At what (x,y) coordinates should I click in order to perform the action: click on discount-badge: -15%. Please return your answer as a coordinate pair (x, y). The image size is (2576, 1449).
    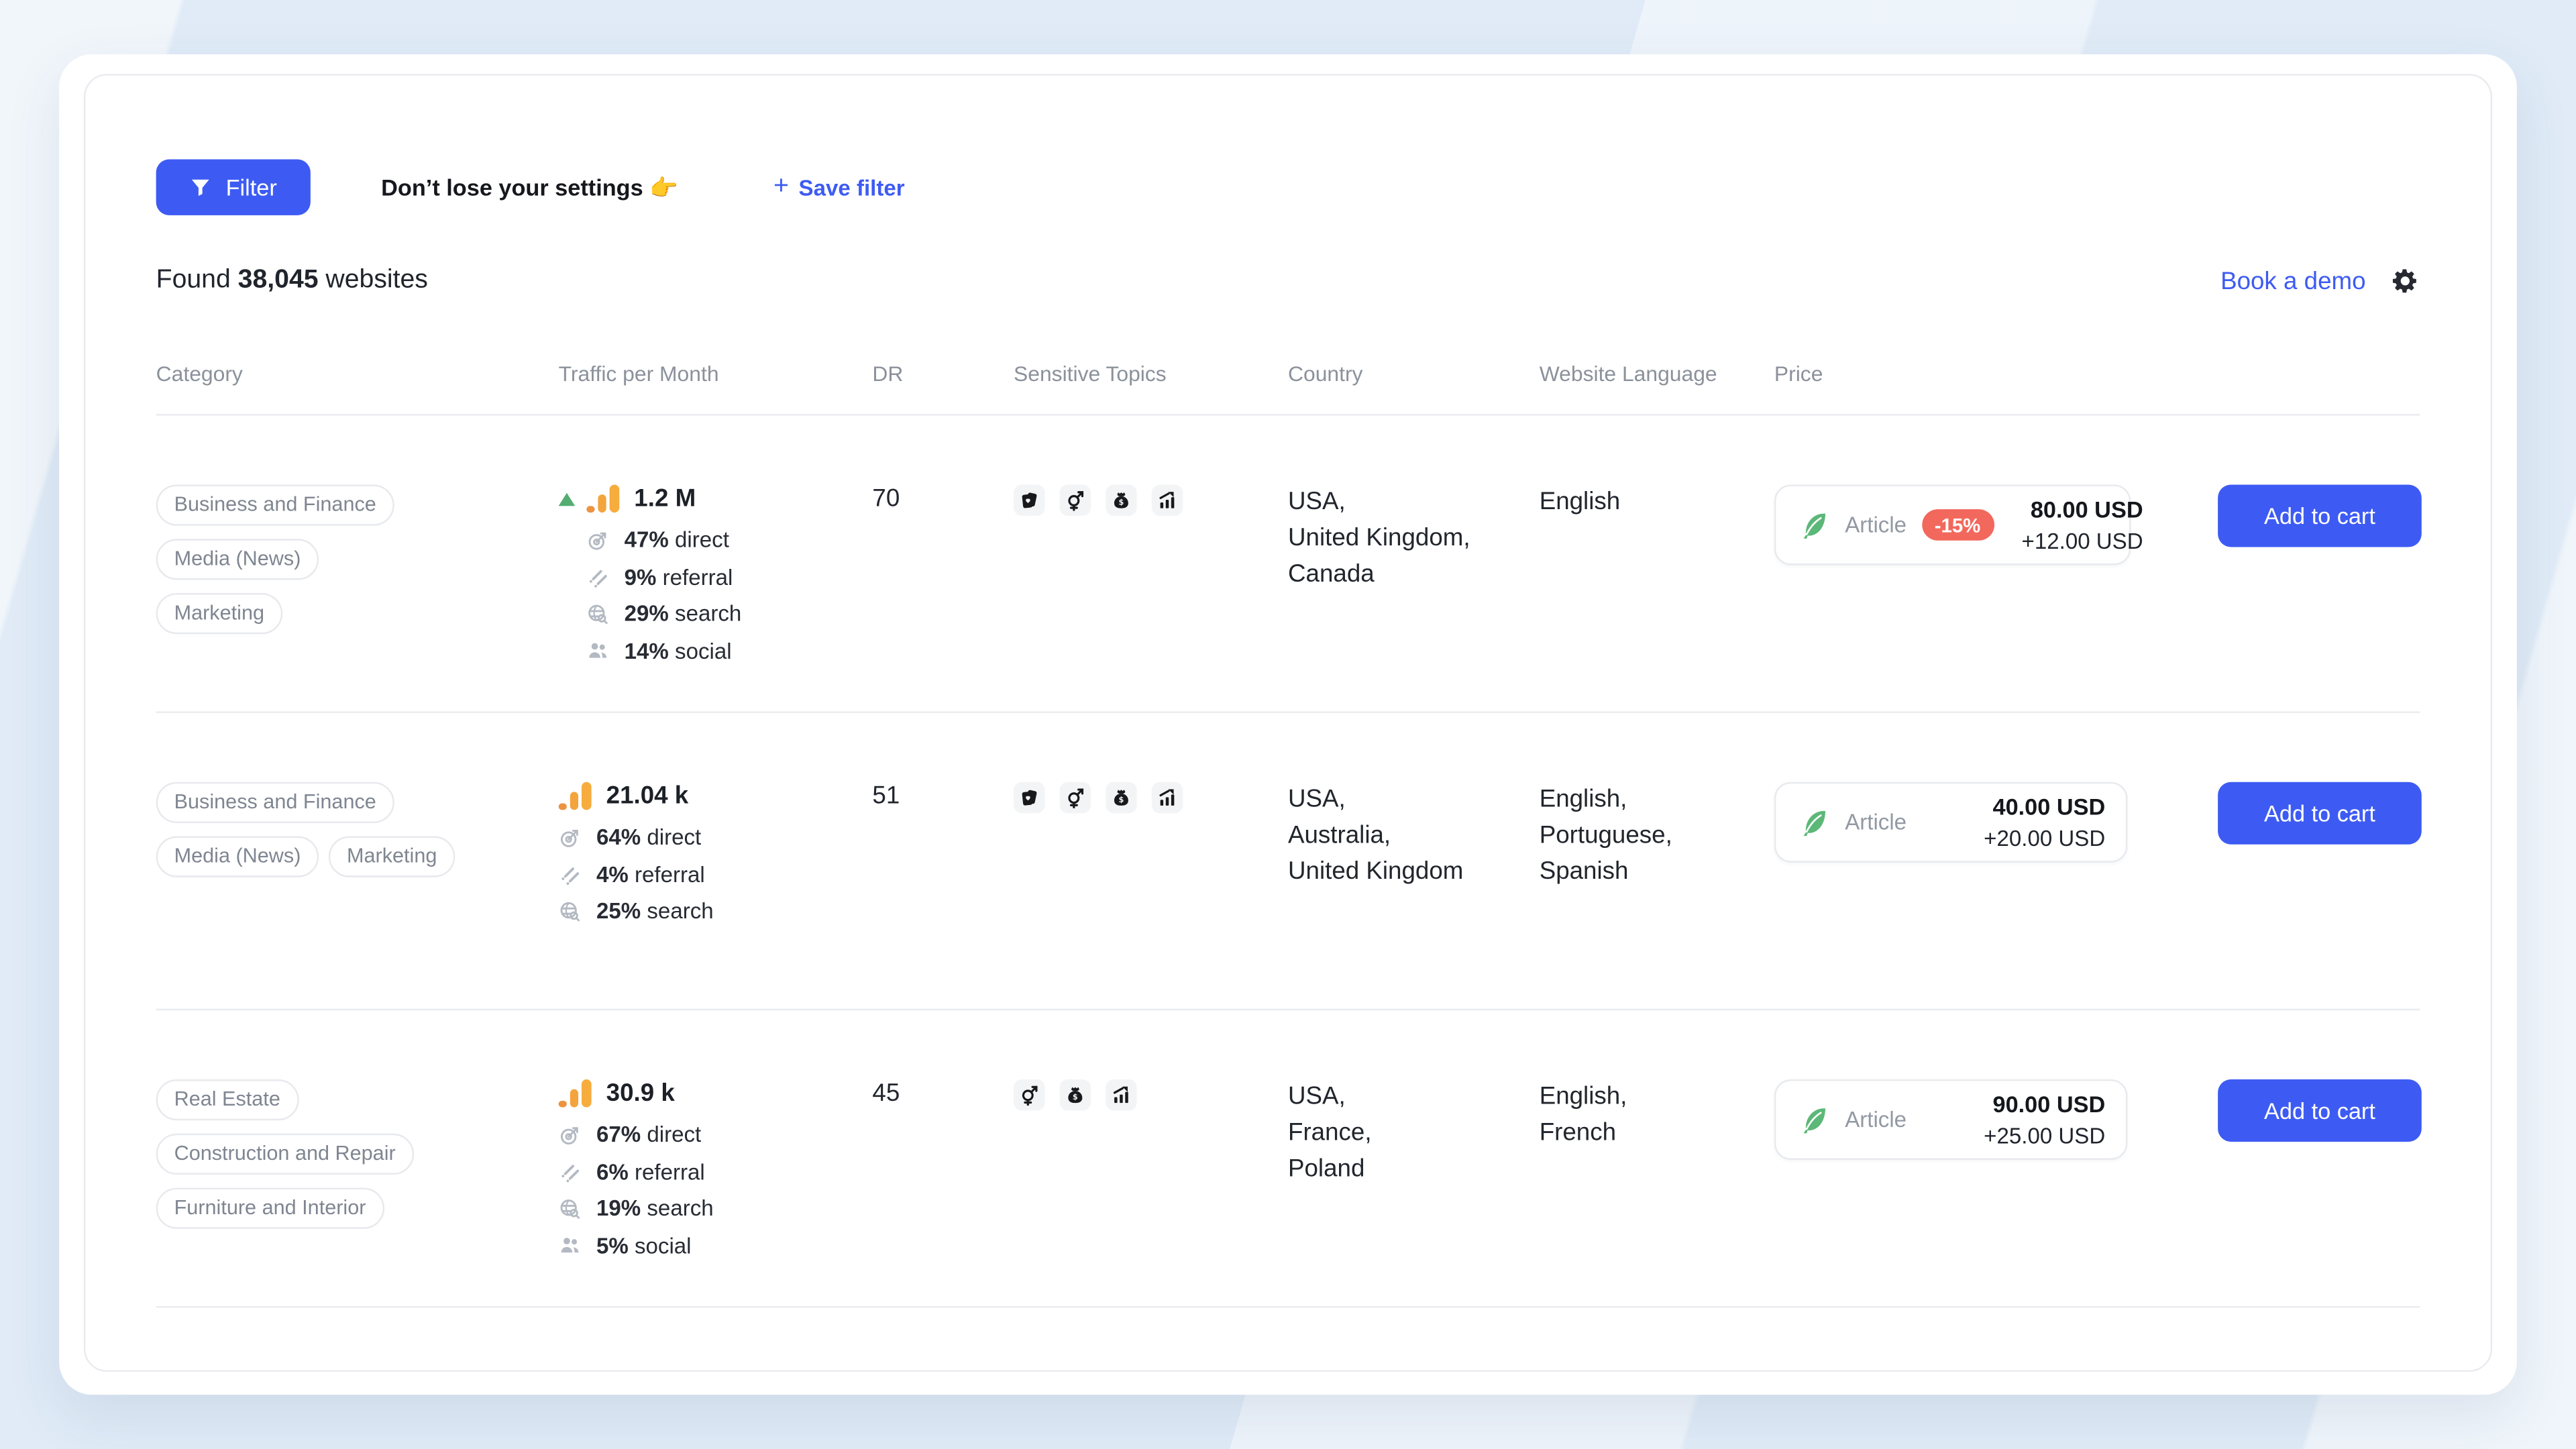
    Looking at the image, I should click on (1957, 525).